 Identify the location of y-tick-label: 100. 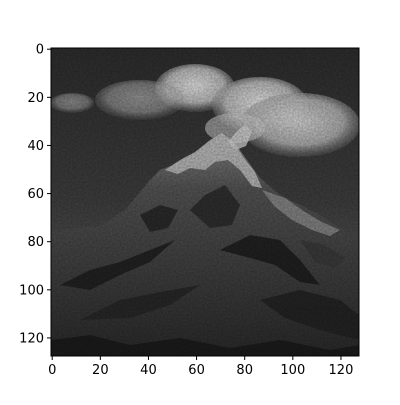
(31, 290).